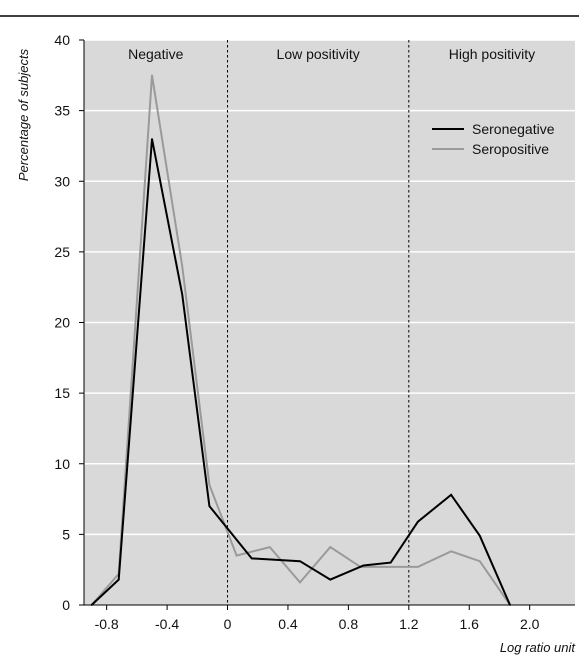  Describe the element at coordinates (513, 129) in the screenshot. I see `legend-label-seronegative: Seronegative` at that location.